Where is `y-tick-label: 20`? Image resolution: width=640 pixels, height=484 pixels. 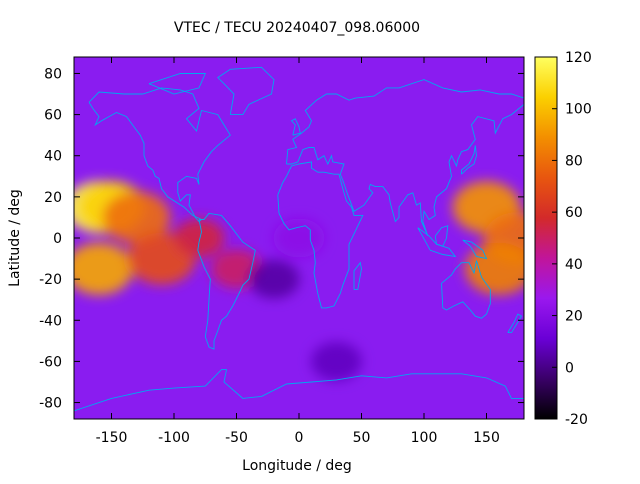 y-tick-label: 20 is located at coordinates (53, 198).